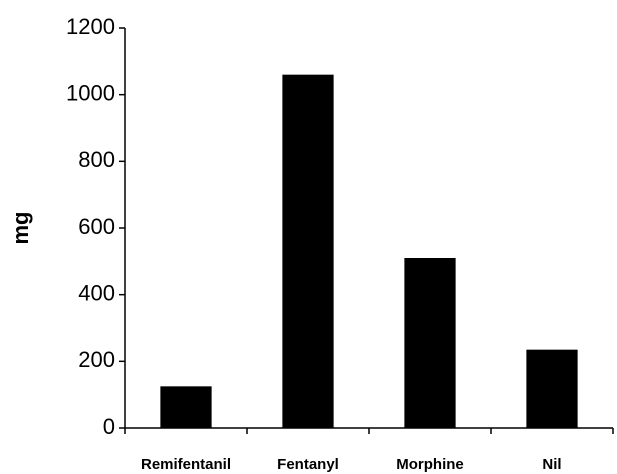  What do you see at coordinates (20, 228) in the screenshot?
I see `y-axis-label: mg` at bounding box center [20, 228].